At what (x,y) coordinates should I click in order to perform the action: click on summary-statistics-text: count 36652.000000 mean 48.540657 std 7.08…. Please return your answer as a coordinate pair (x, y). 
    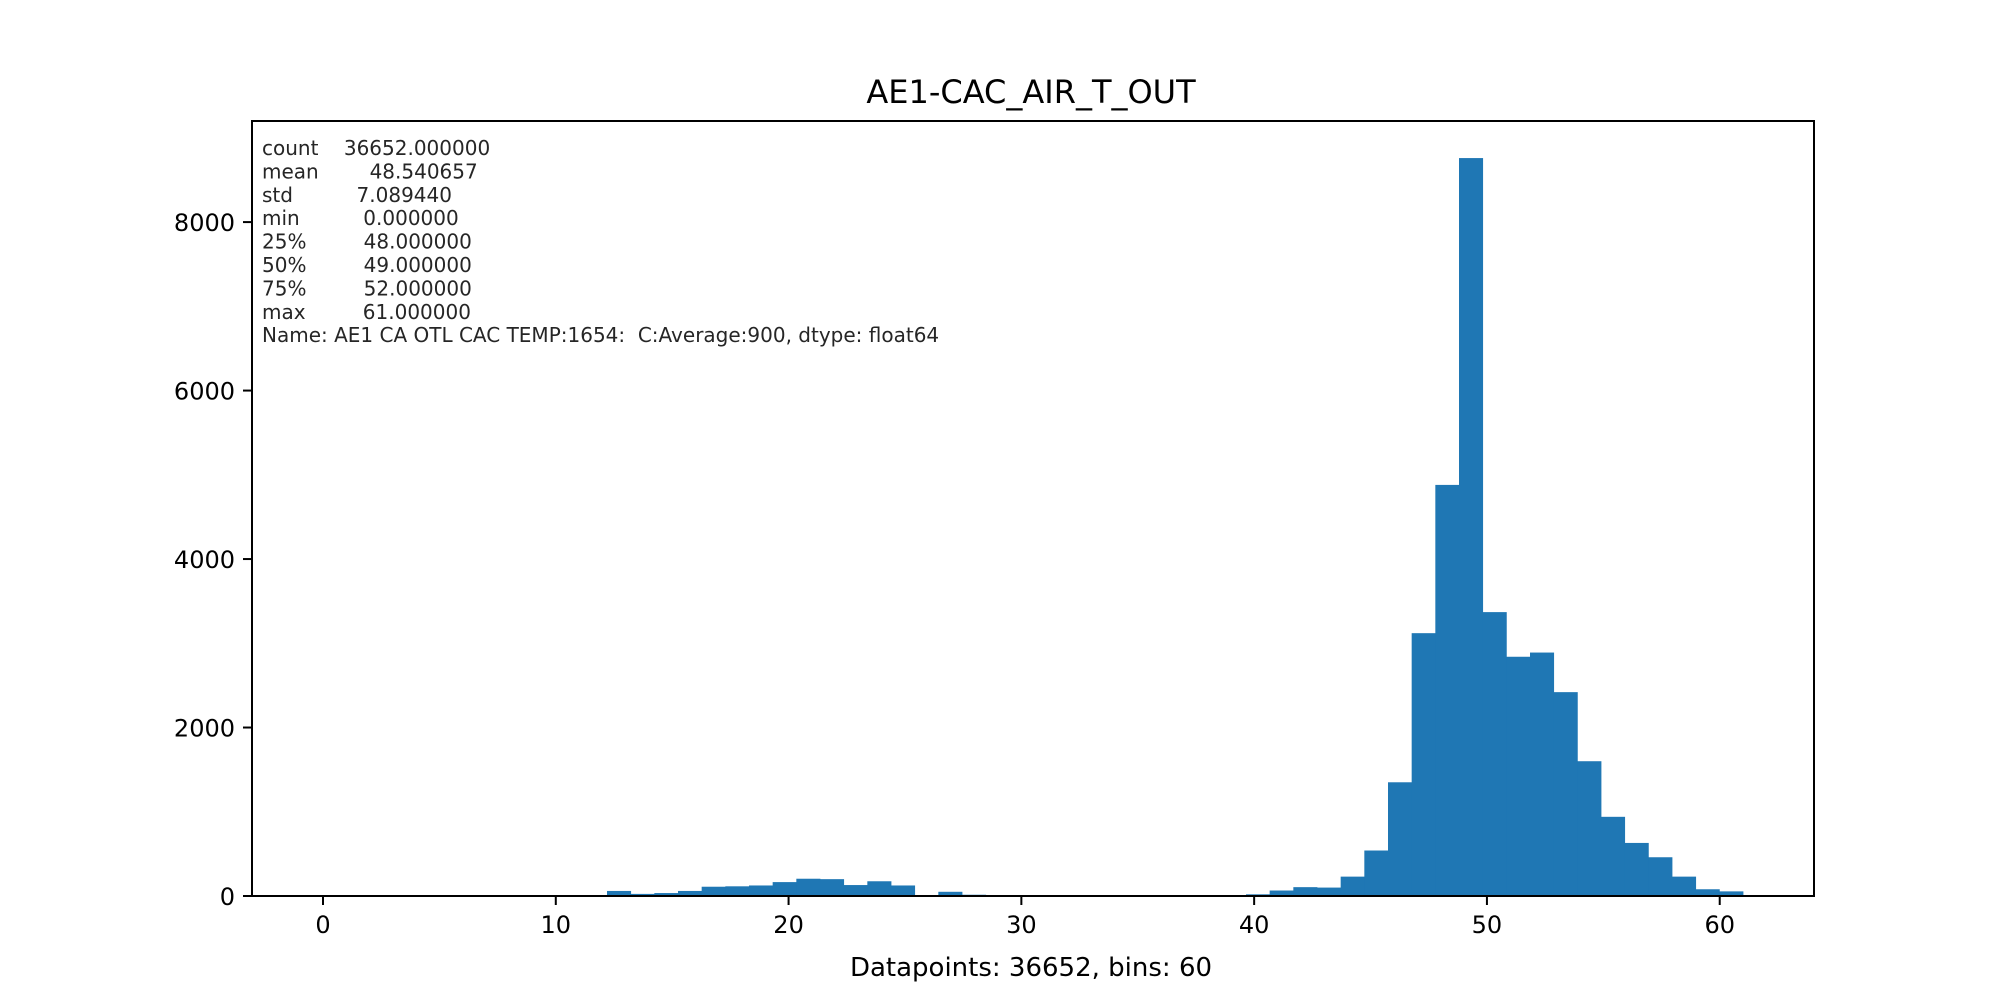
    Looking at the image, I should click on (600, 241).